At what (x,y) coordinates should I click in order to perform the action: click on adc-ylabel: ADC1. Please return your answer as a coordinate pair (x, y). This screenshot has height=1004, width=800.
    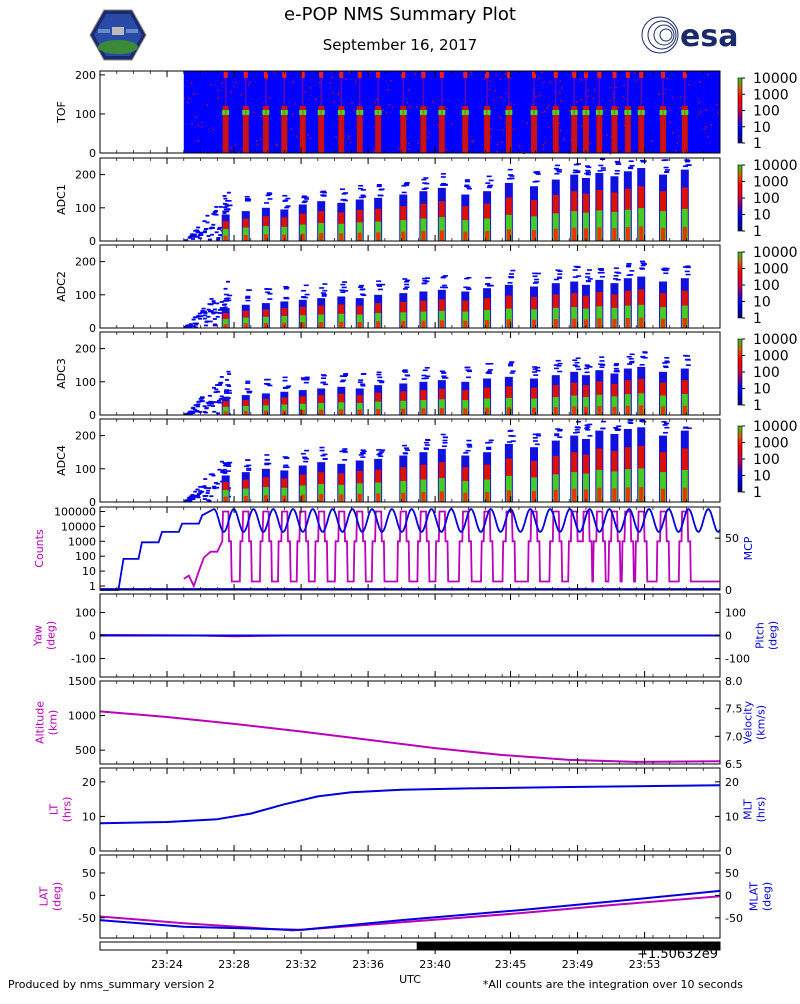
    Looking at the image, I should click on (61, 199).